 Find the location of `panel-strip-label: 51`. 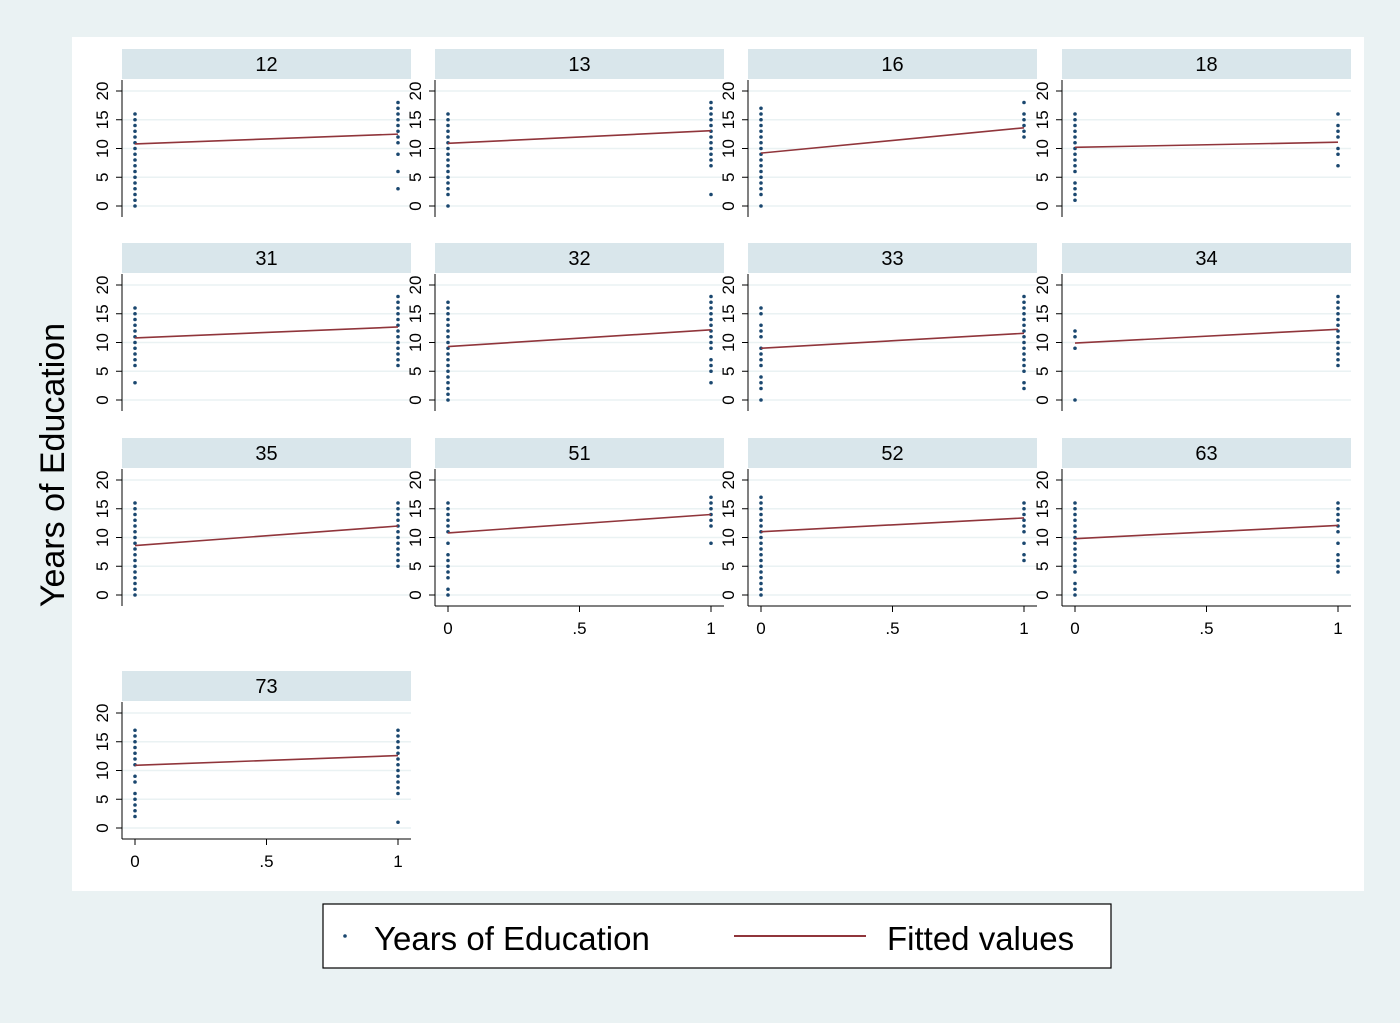

panel-strip-label: 51 is located at coordinates (579, 454).